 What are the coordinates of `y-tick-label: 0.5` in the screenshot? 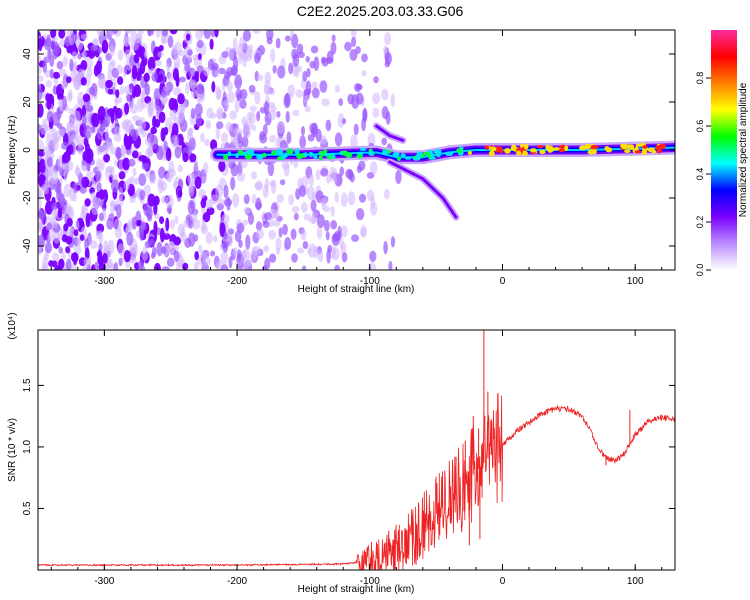 It's located at (27, 508).